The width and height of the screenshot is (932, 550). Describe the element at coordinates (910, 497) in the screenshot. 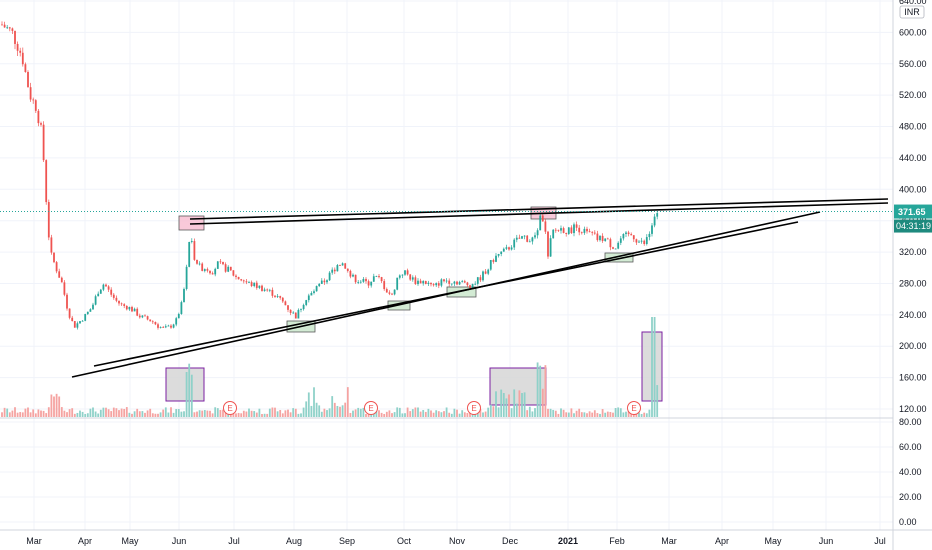

I see `indicator-tick-label: 20.00` at that location.